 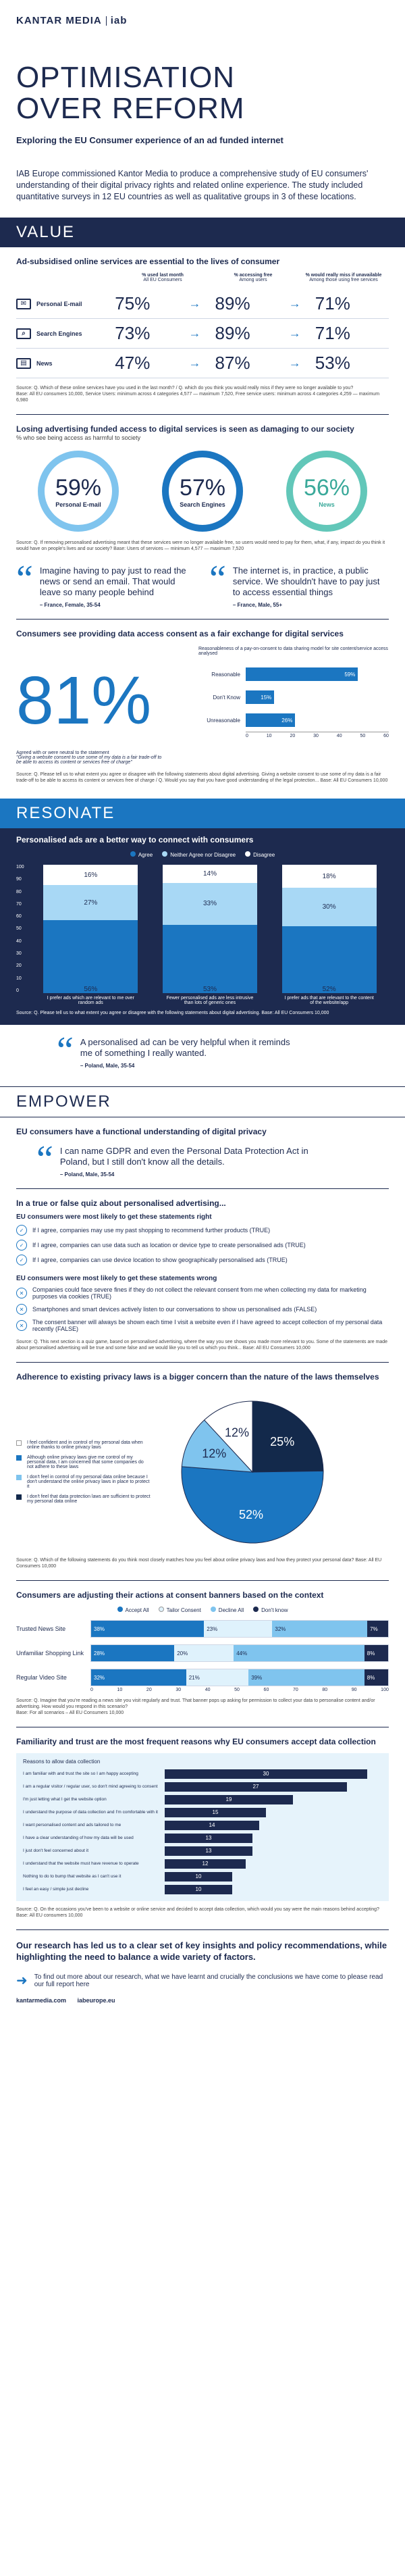 I want to click on bar-row: Don't Know 15%, so click(x=293, y=697).